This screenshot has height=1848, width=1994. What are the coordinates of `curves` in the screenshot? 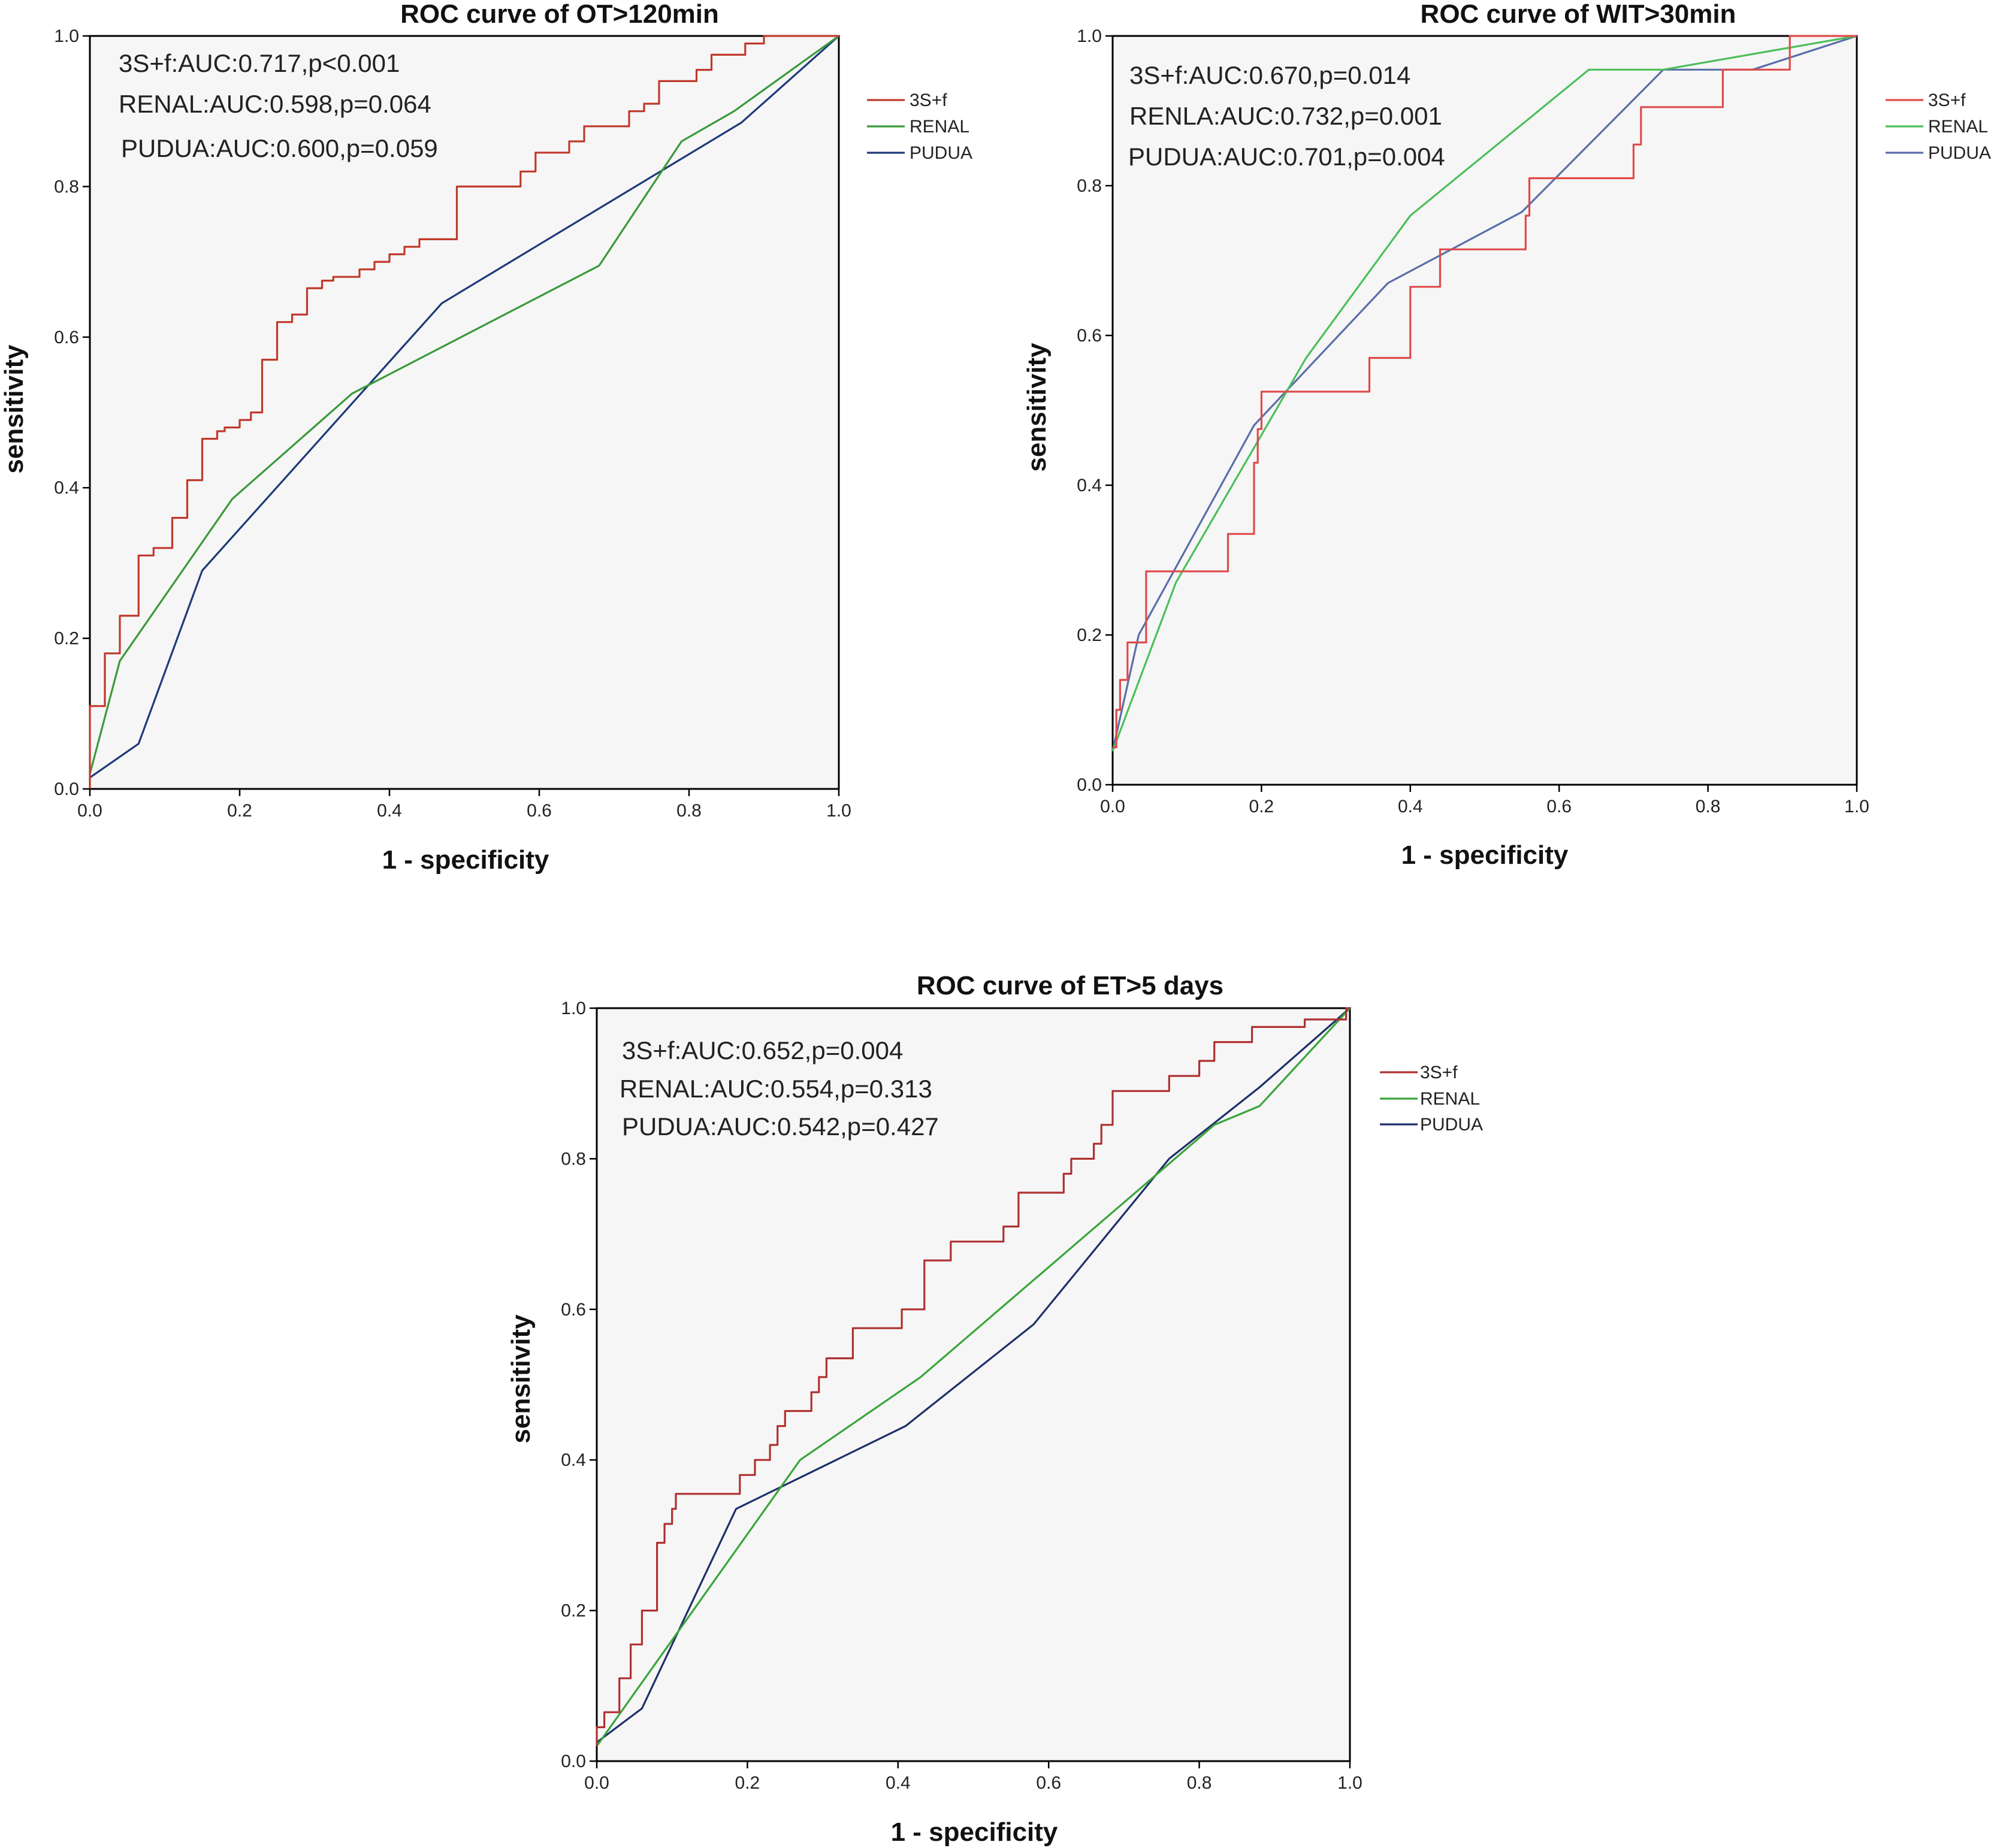 It's located at (1484, 393).